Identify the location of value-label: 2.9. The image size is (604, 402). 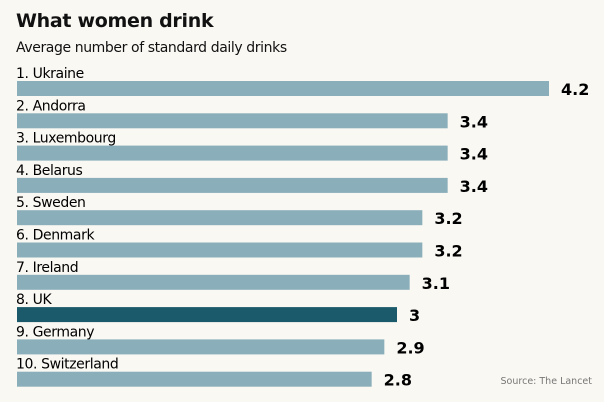
(410, 347).